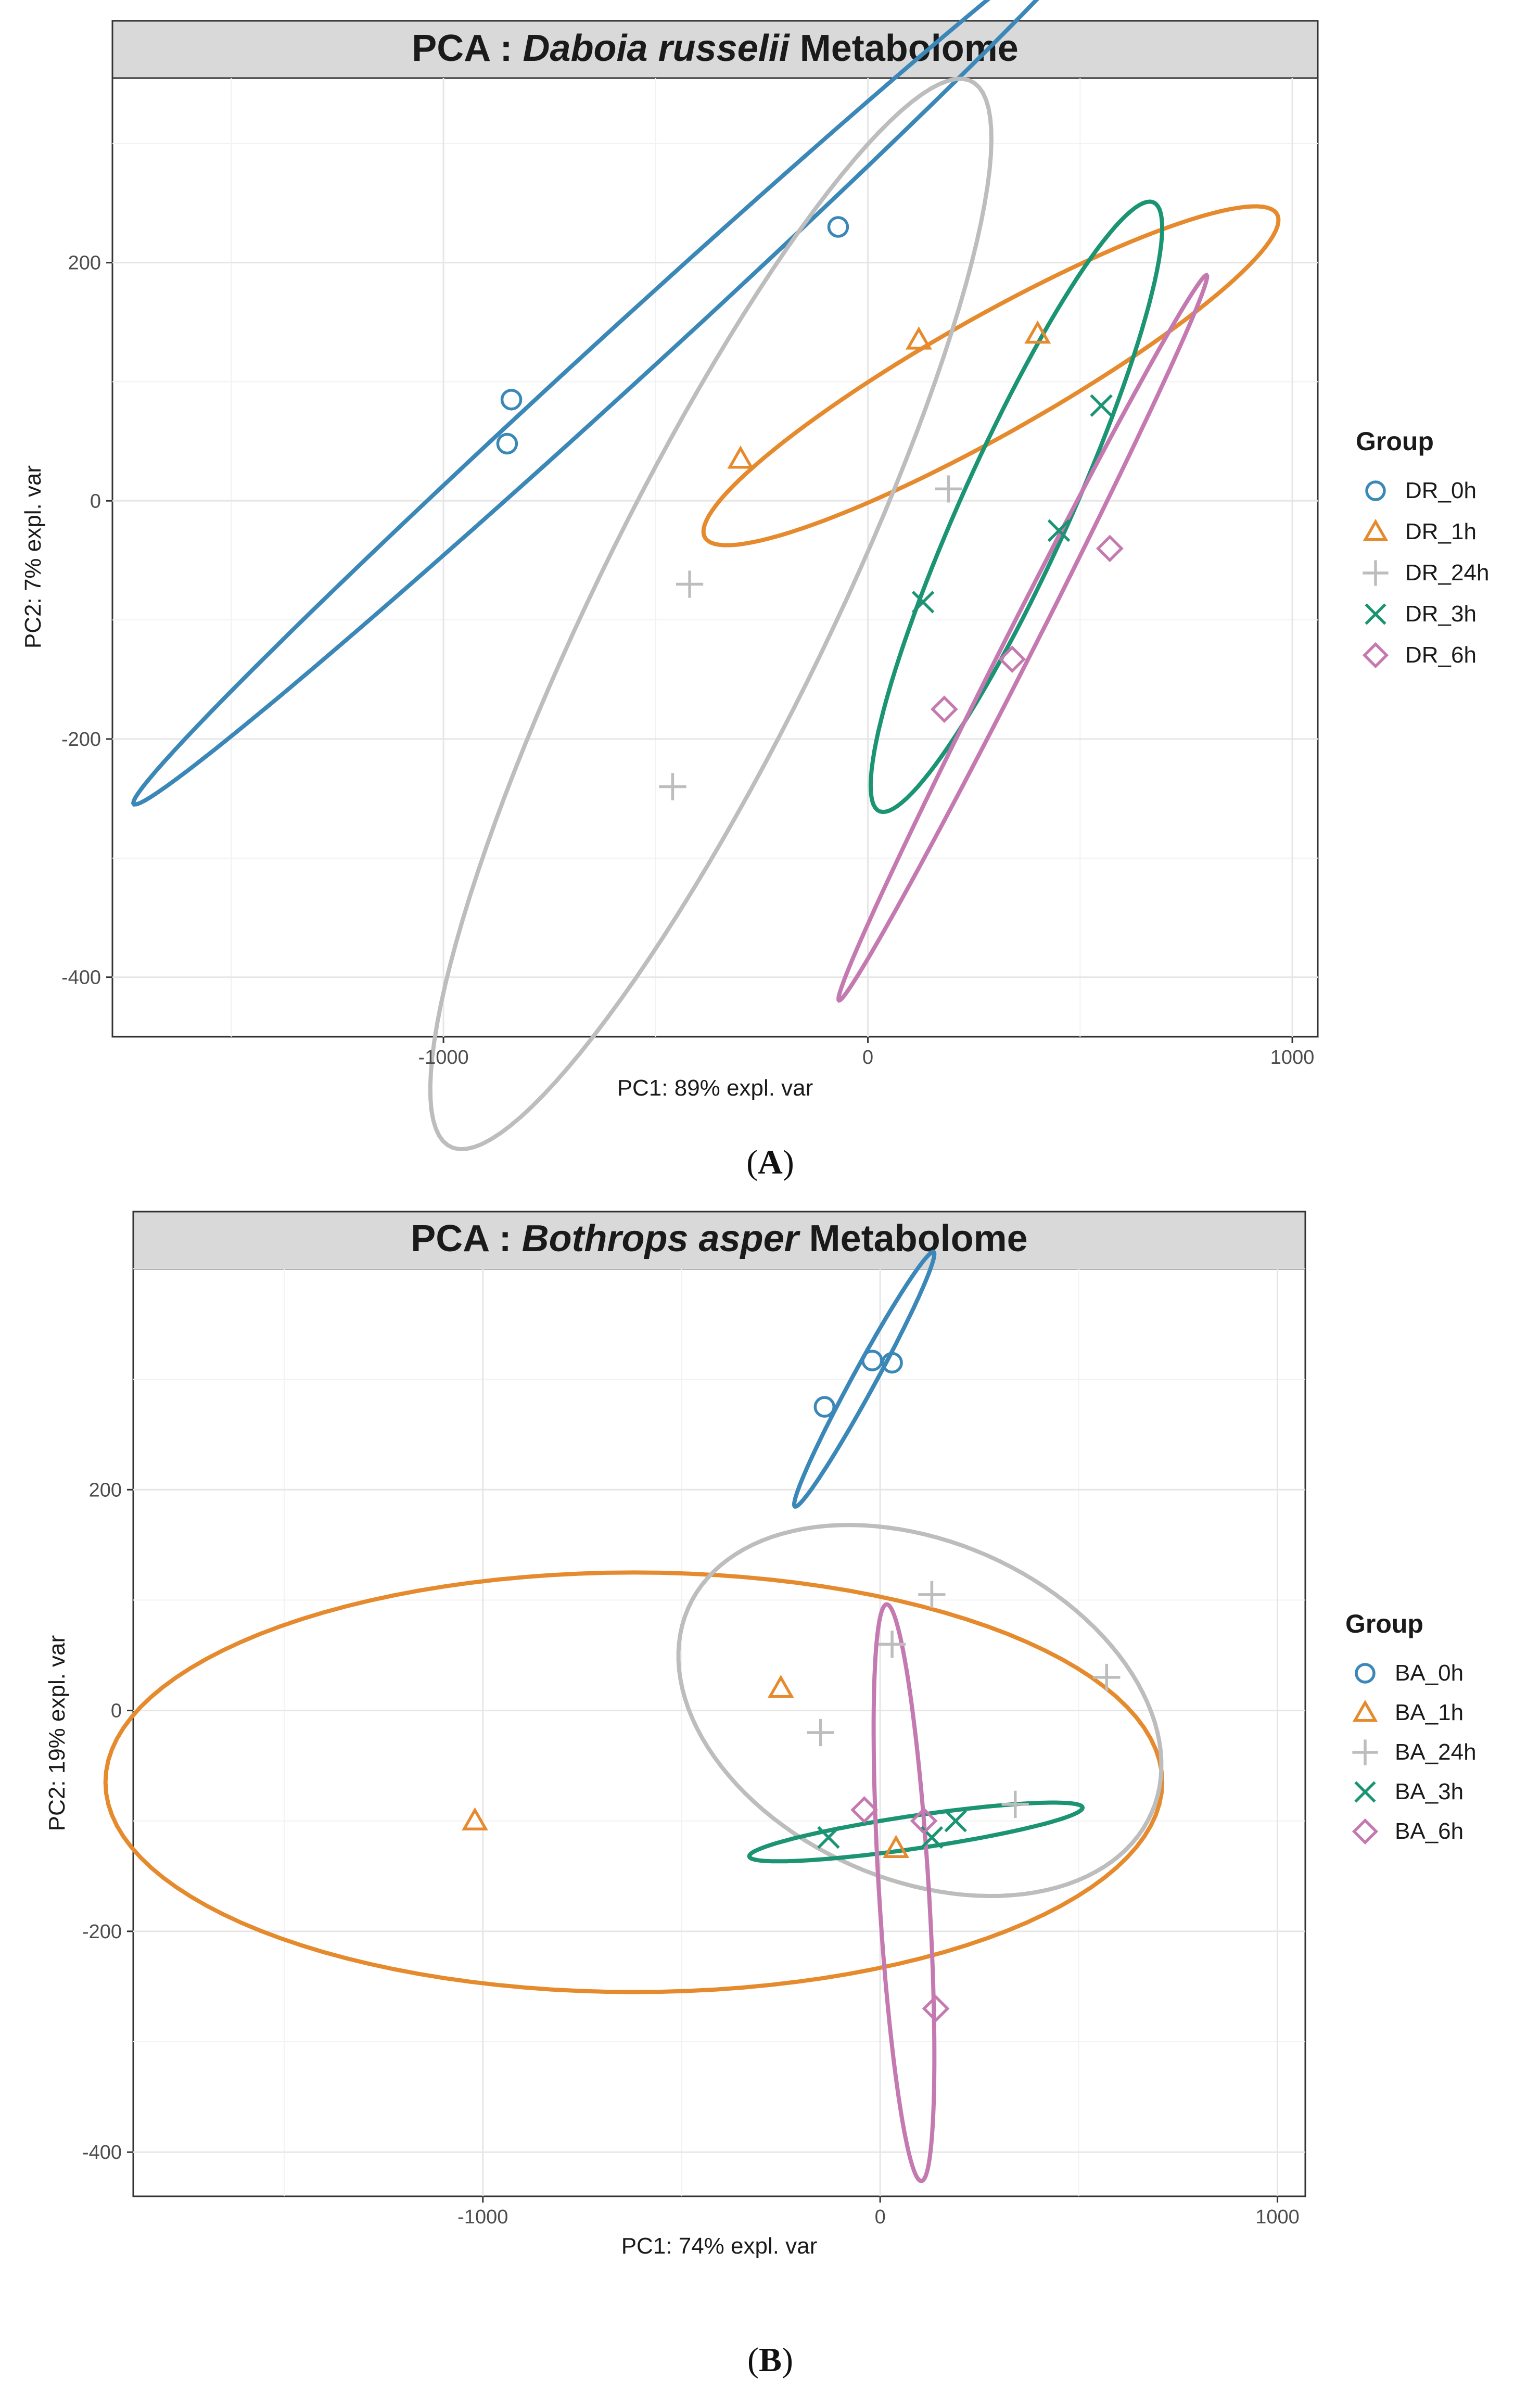 The image size is (1540, 2392). Describe the element at coordinates (892, 1363) in the screenshot. I see `point-ba-0h` at that location.